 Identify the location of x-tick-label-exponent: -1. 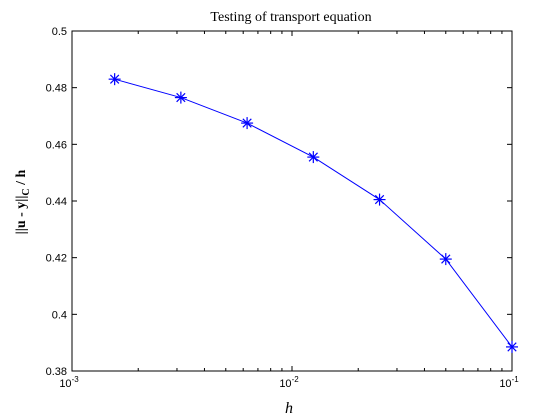
(516, 379).